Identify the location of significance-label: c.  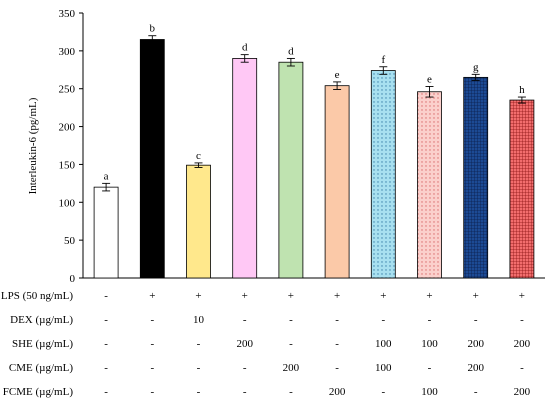
(198, 156).